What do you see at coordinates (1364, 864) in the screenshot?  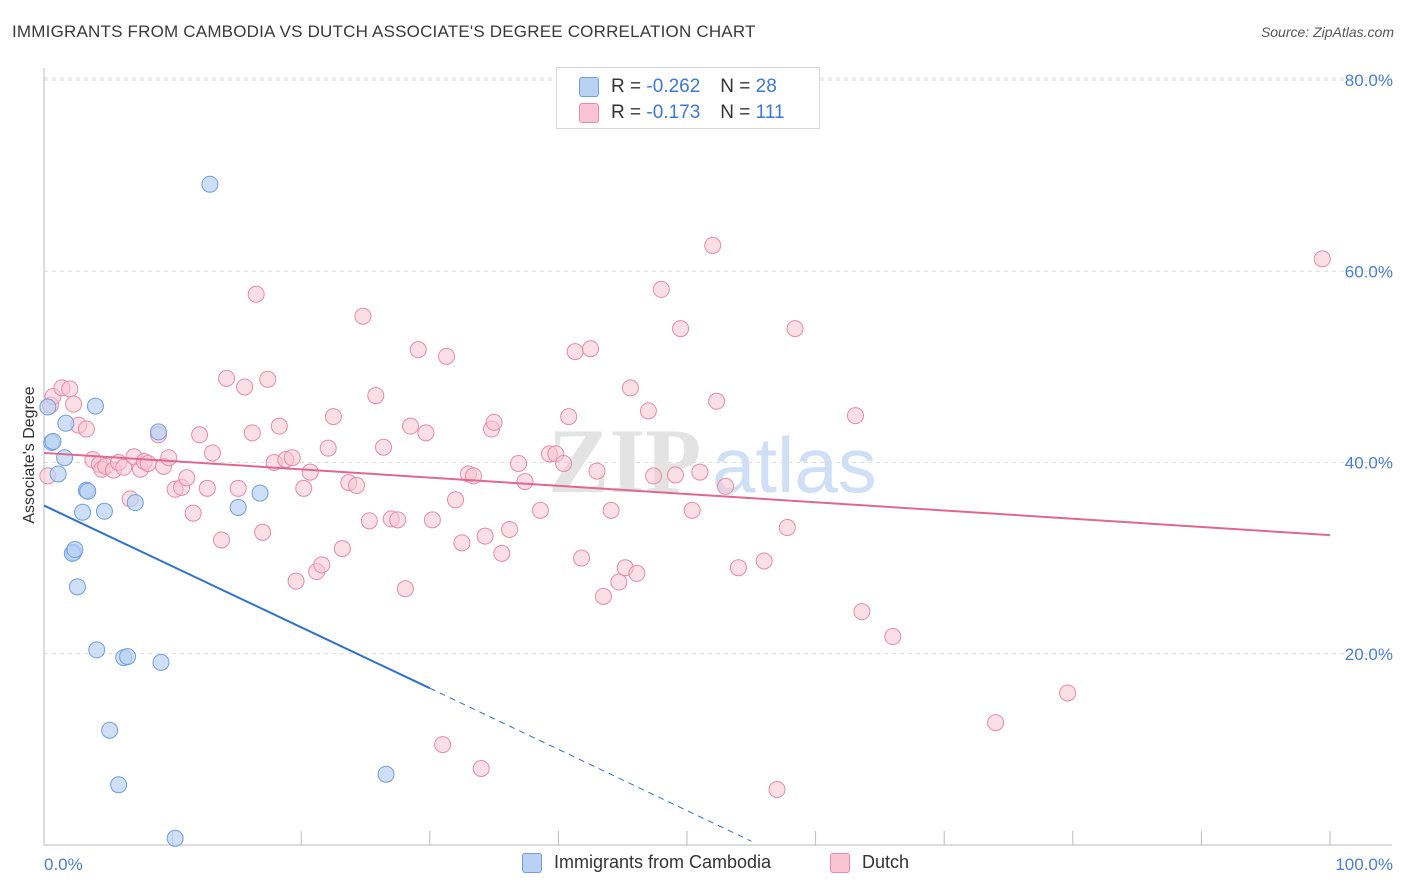 I see `x-tick-label: 100.0%` at bounding box center [1364, 864].